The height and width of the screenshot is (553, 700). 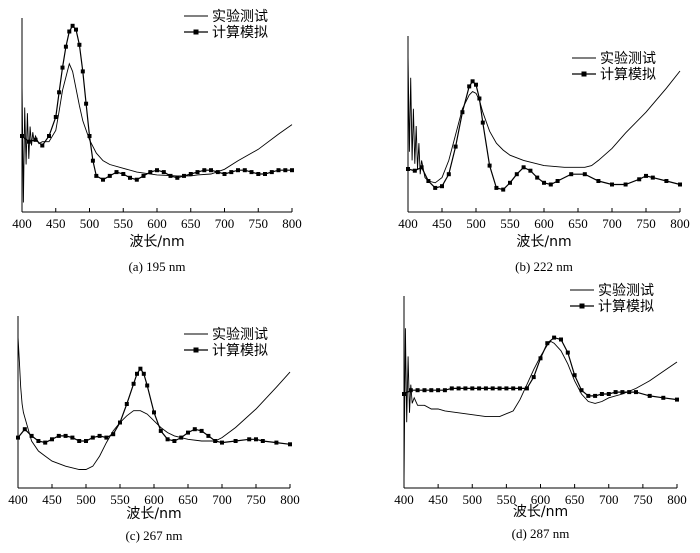 I want to click on x-axis-title: 波长/nm, so click(x=156, y=242).